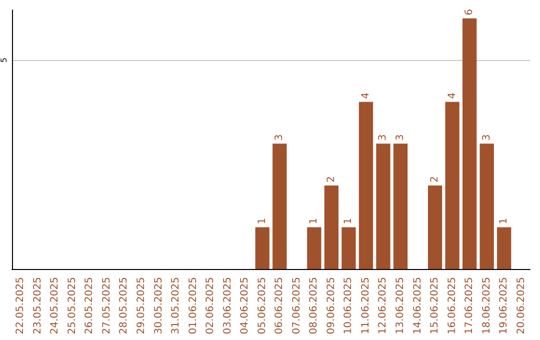 The image size is (540, 340). Describe the element at coordinates (38, 305) in the screenshot. I see `x-tick-label: 23.05.2025` at that location.